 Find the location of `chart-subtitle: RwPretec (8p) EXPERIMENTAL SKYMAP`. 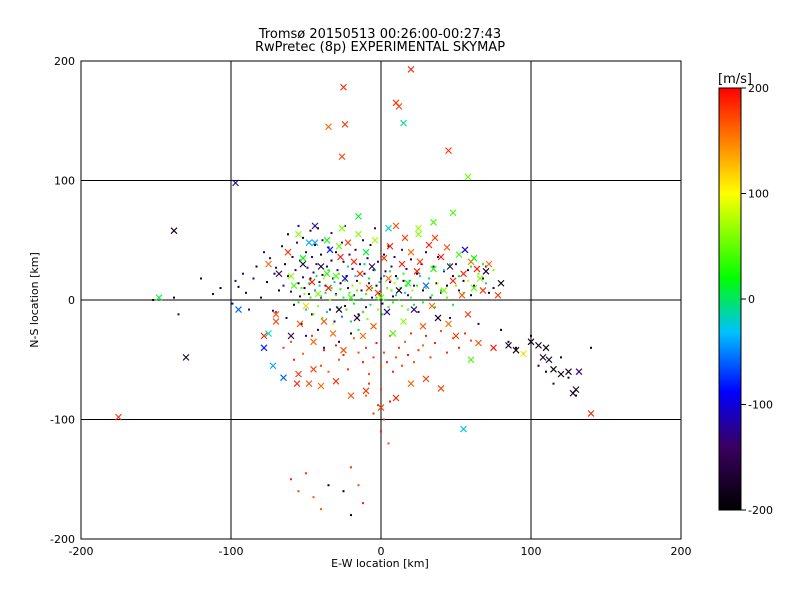

chart-subtitle: RwPretec (8p) EXPERIMENTAL SKYMAP is located at coordinates (380, 47).